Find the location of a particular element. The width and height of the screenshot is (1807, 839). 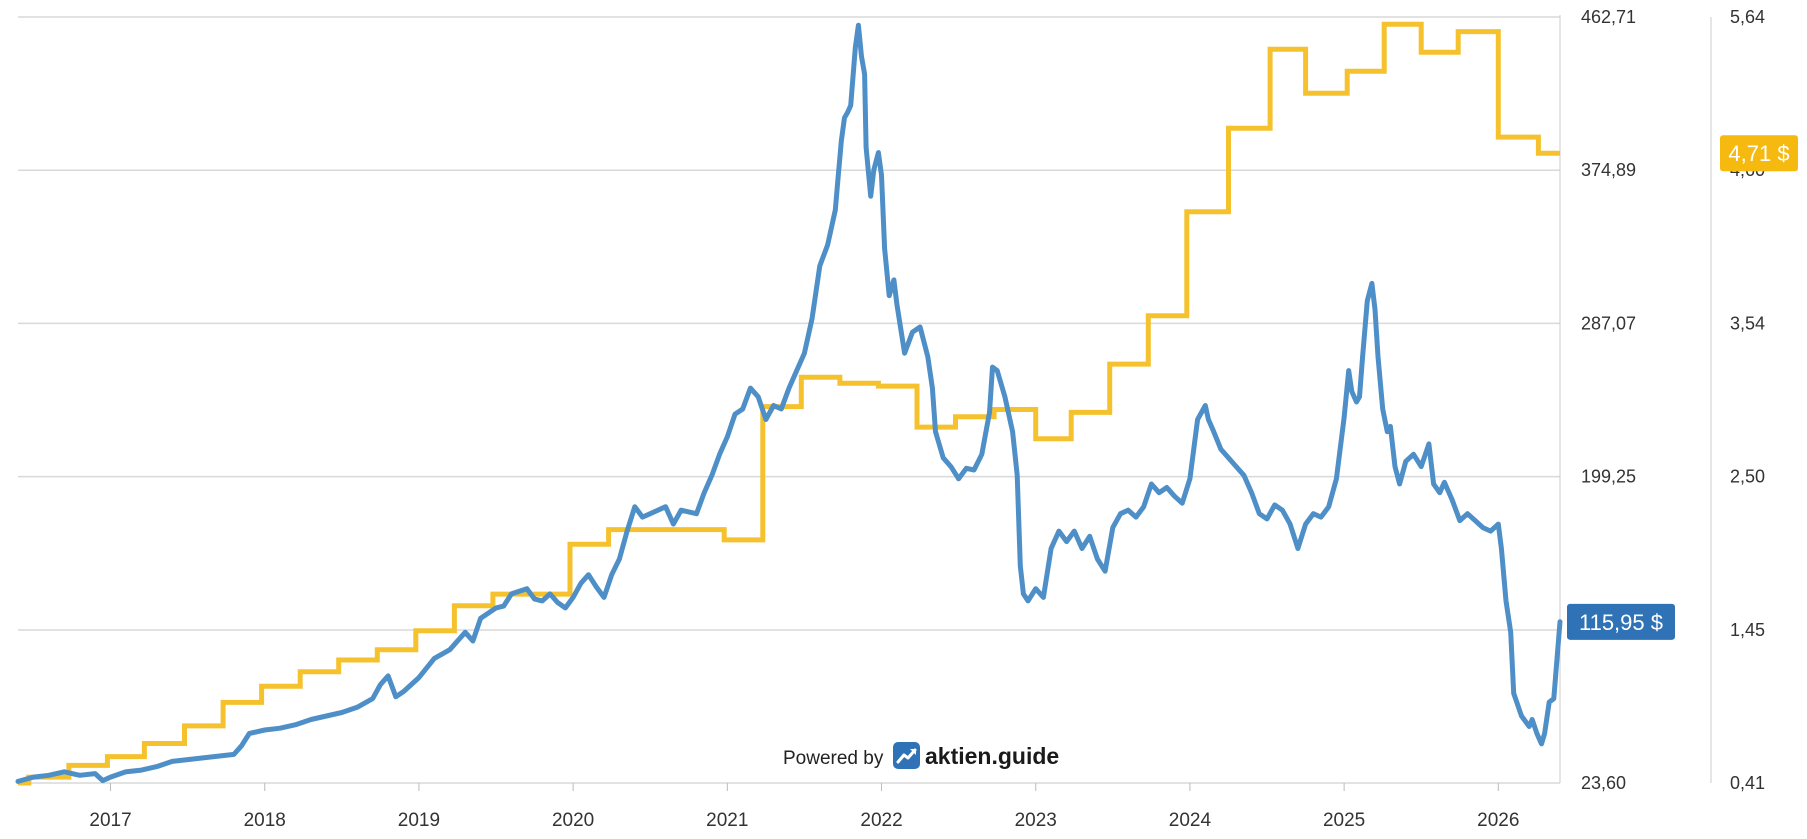

right-axis-tick-label: 3,54 is located at coordinates (1747, 323).